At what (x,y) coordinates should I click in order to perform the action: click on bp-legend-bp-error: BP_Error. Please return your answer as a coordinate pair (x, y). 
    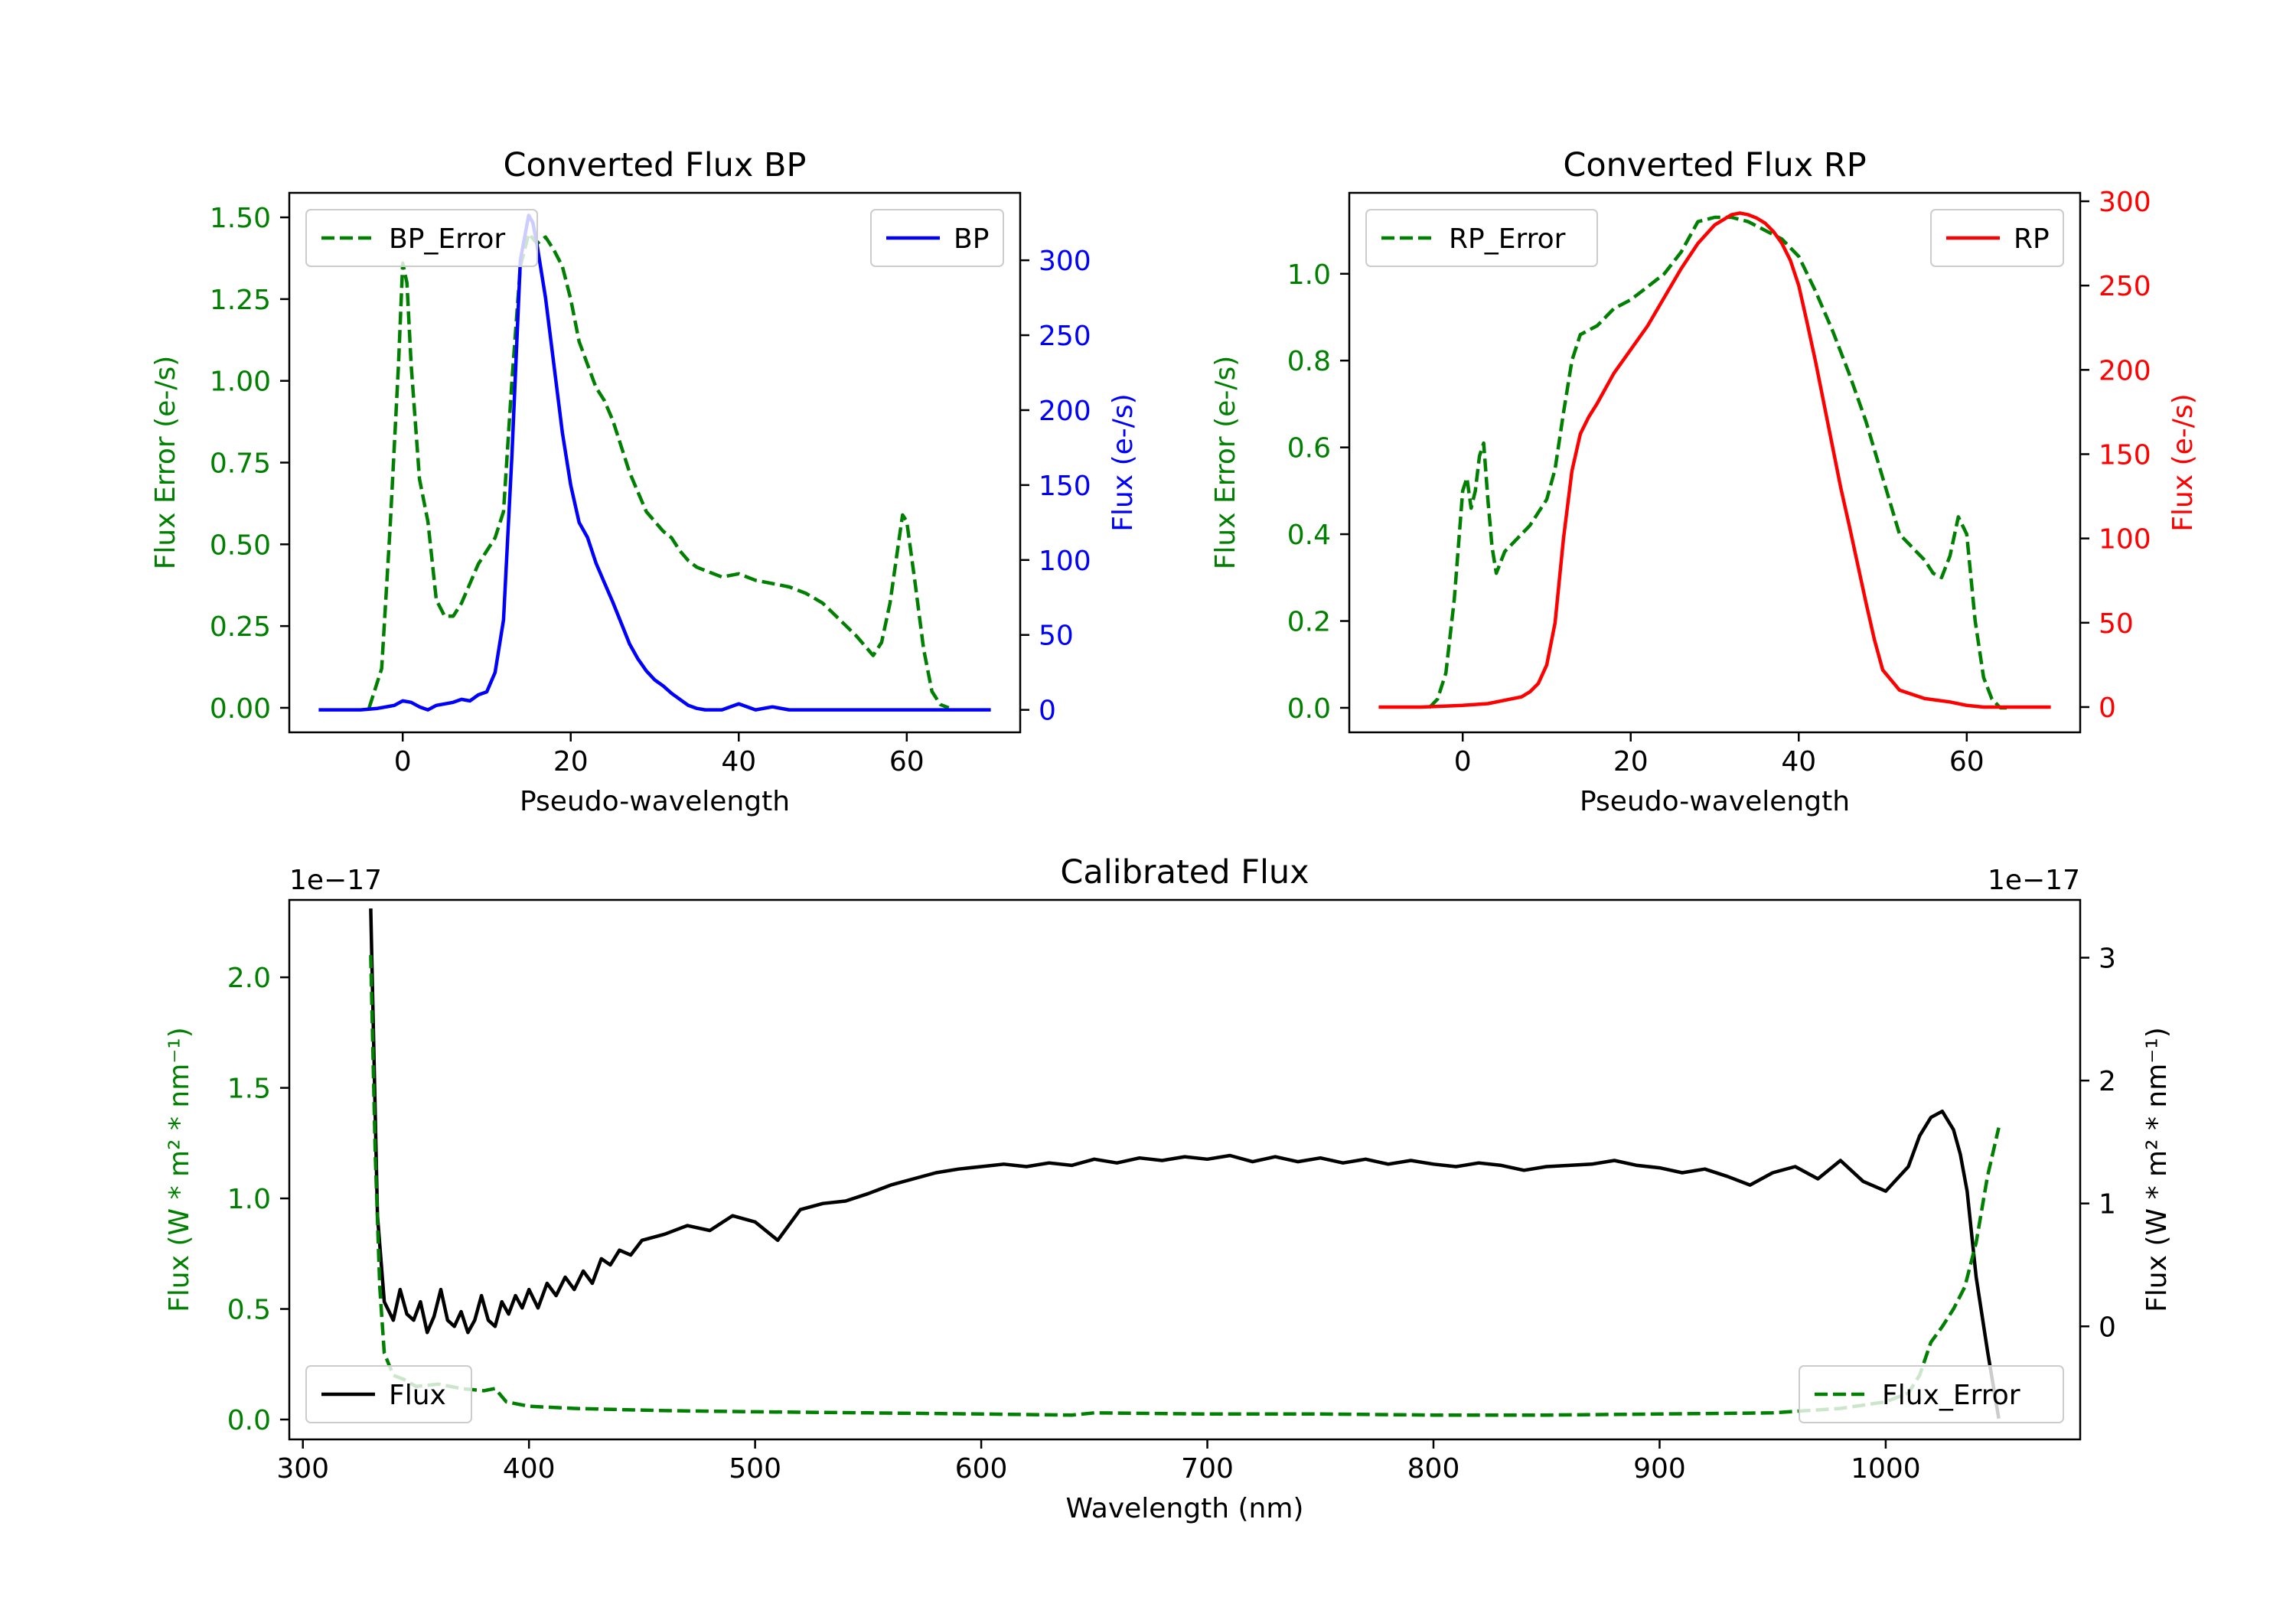
    Looking at the image, I should click on (421, 238).